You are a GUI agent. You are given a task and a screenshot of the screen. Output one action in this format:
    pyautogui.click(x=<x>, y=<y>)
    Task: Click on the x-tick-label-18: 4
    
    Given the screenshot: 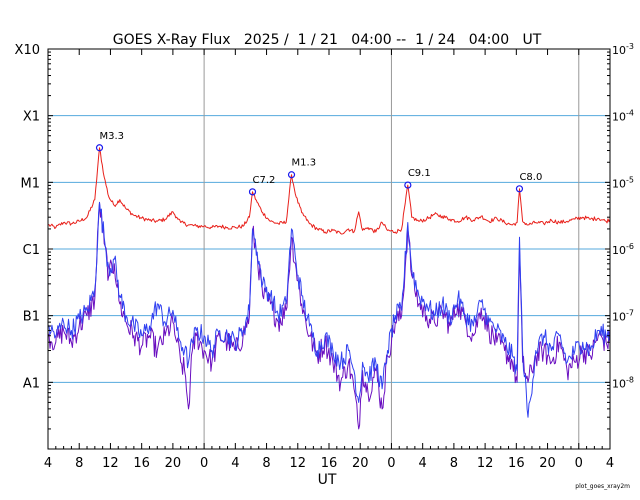 What is the action you would take?
    pyautogui.click(x=610, y=463)
    